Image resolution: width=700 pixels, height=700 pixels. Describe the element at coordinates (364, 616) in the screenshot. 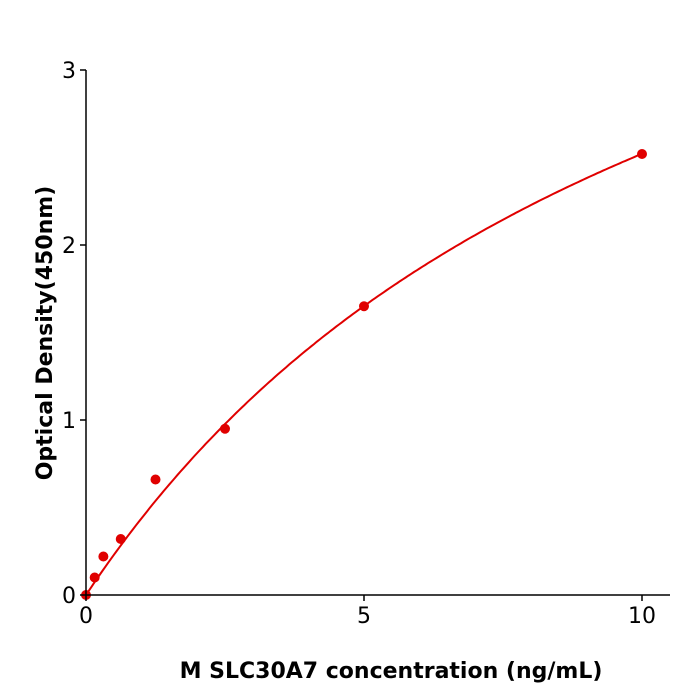

I see `x-tick-label: 5` at that location.